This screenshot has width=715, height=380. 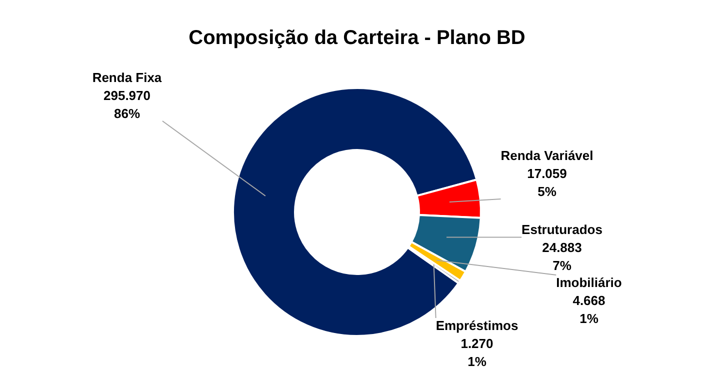 I want to click on data-label: 1.270 1%, so click(x=477, y=352).